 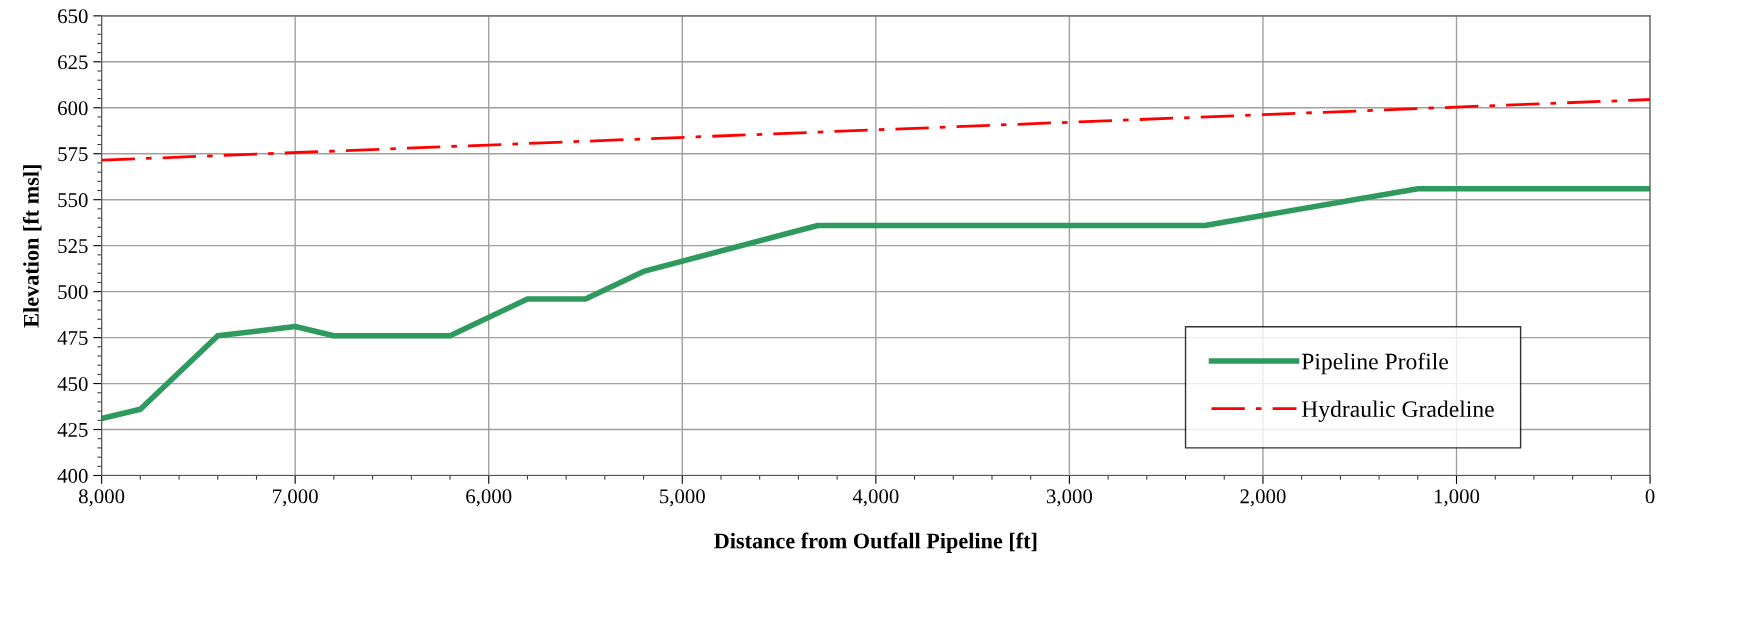 I want to click on x-tick-label: 0, so click(x=1650, y=496).